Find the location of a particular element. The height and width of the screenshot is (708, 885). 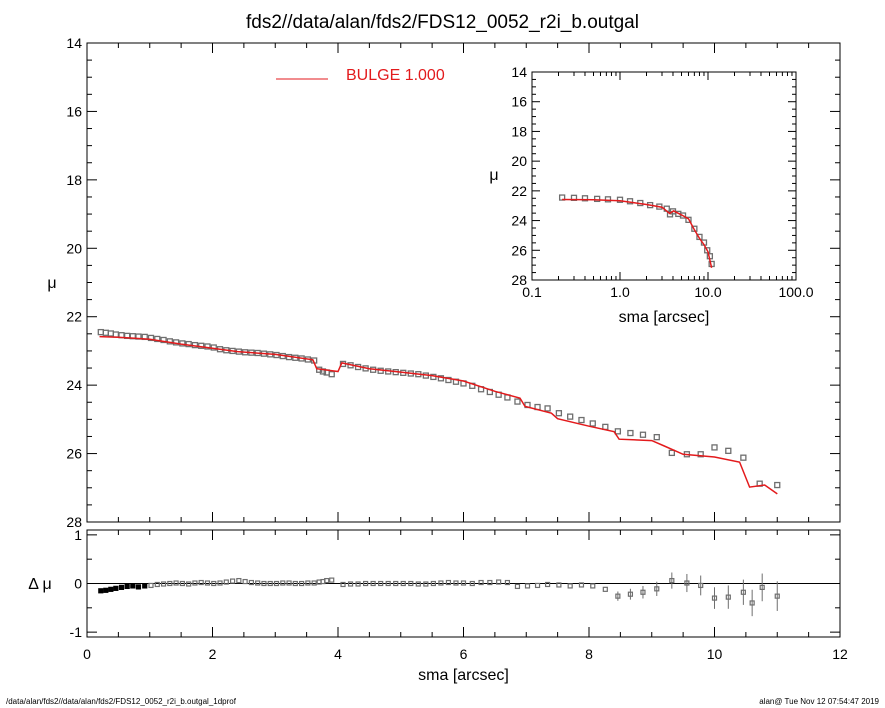

inset-y-tick-label: 18 is located at coordinates (519, 131).